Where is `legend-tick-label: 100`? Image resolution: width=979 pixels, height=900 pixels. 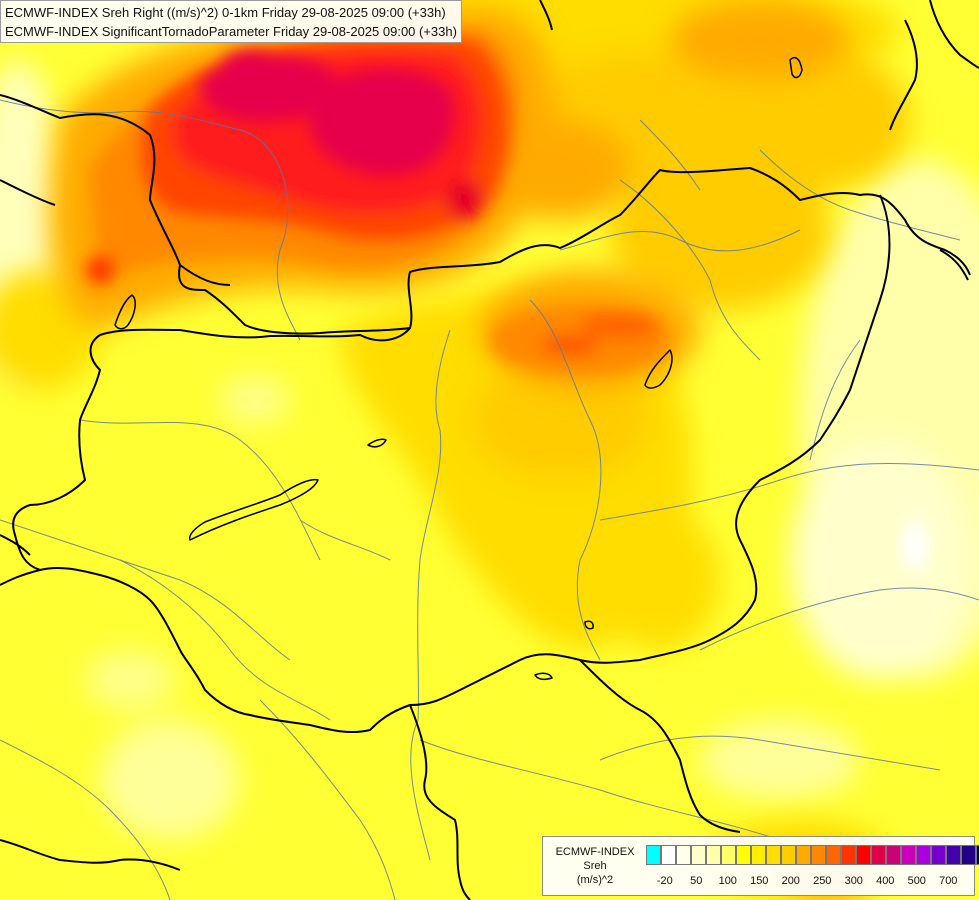 legend-tick-label: 100 is located at coordinates (727, 881).